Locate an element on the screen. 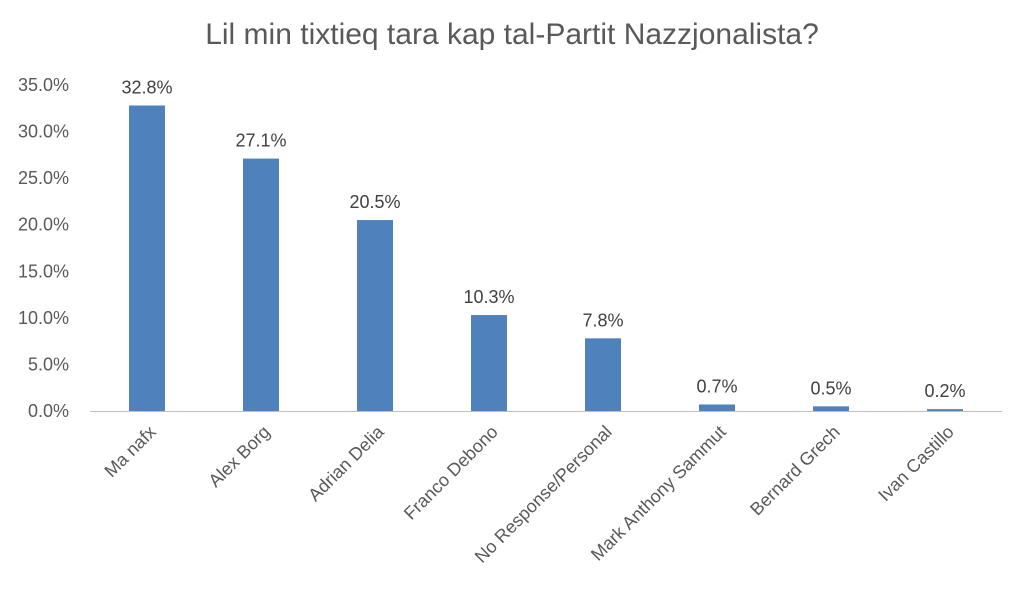  category-label: Adrian Delia is located at coordinates (346, 463).